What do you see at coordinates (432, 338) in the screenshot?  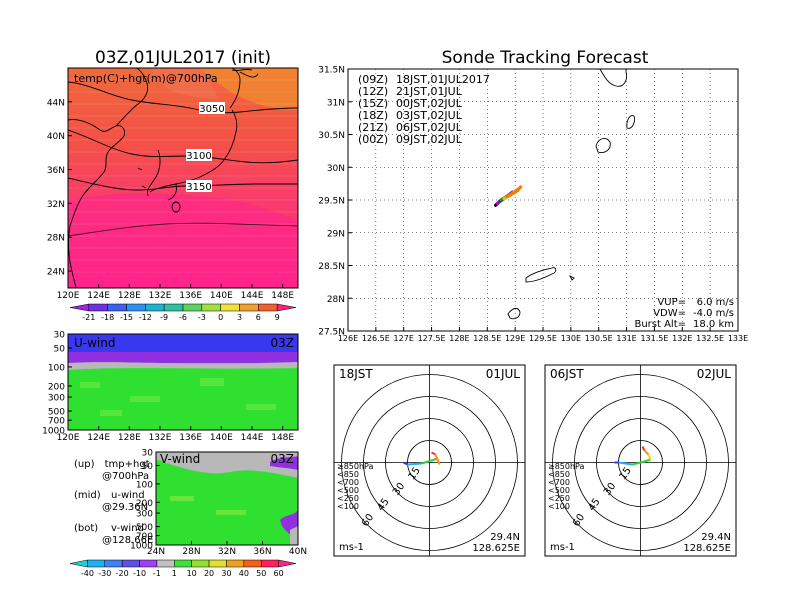 I see `lon-tick: 127.5E` at bounding box center [432, 338].